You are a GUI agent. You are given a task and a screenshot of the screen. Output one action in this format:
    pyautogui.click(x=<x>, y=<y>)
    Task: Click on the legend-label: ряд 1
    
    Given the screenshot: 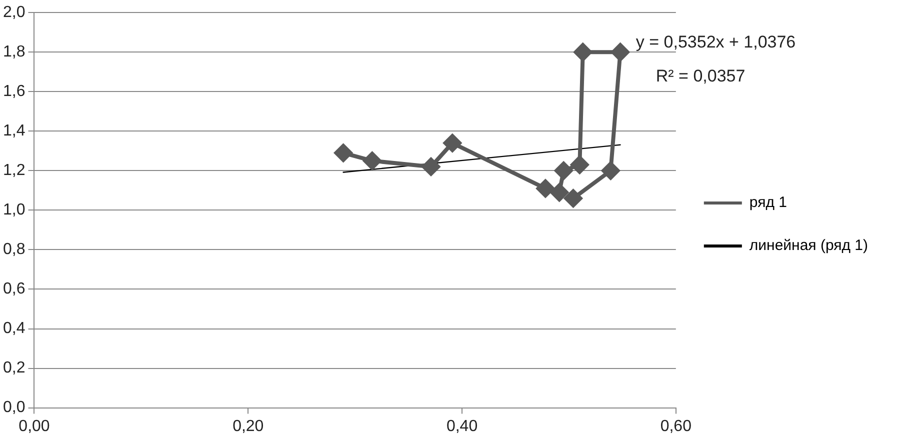 What is the action you would take?
    pyautogui.click(x=768, y=203)
    